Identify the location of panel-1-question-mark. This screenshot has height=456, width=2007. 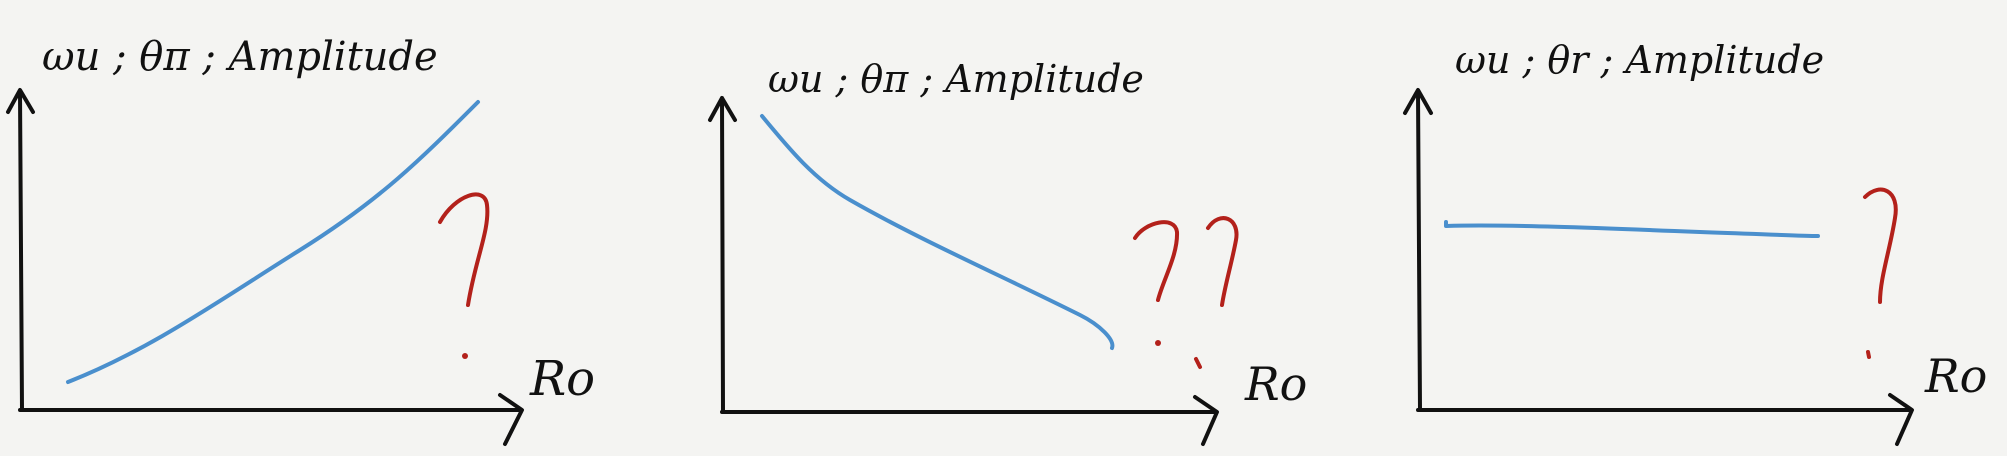
(464, 275).